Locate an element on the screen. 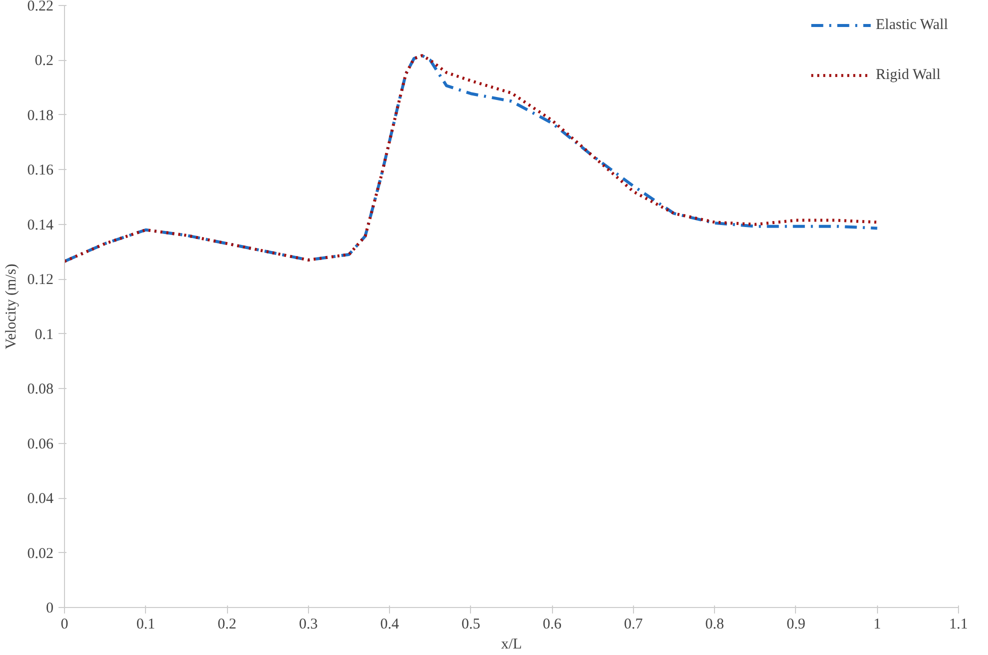  x-tick-label: 0.2 is located at coordinates (227, 624).